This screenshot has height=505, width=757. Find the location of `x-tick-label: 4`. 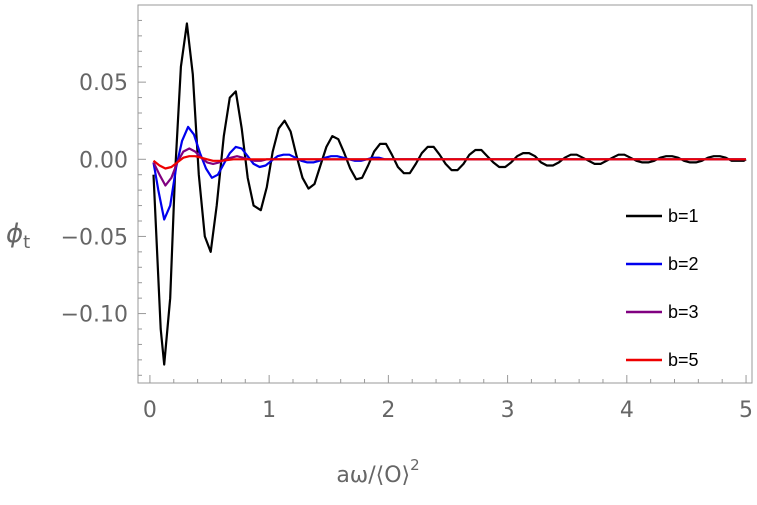

x-tick-label: 4 is located at coordinates (627, 410).